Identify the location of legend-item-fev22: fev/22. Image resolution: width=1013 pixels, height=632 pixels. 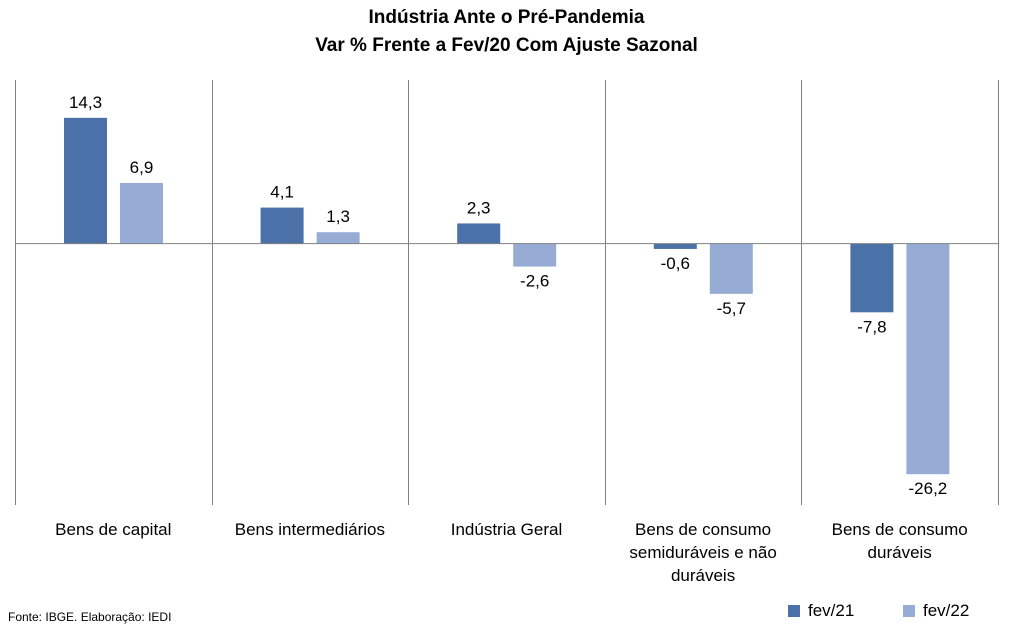
(936, 611).